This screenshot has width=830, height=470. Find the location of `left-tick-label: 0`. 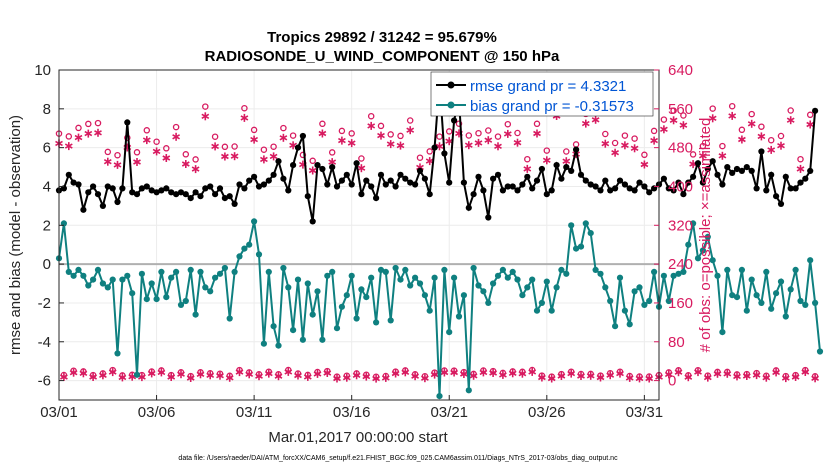

left-tick-label: 0 is located at coordinates (47, 264).